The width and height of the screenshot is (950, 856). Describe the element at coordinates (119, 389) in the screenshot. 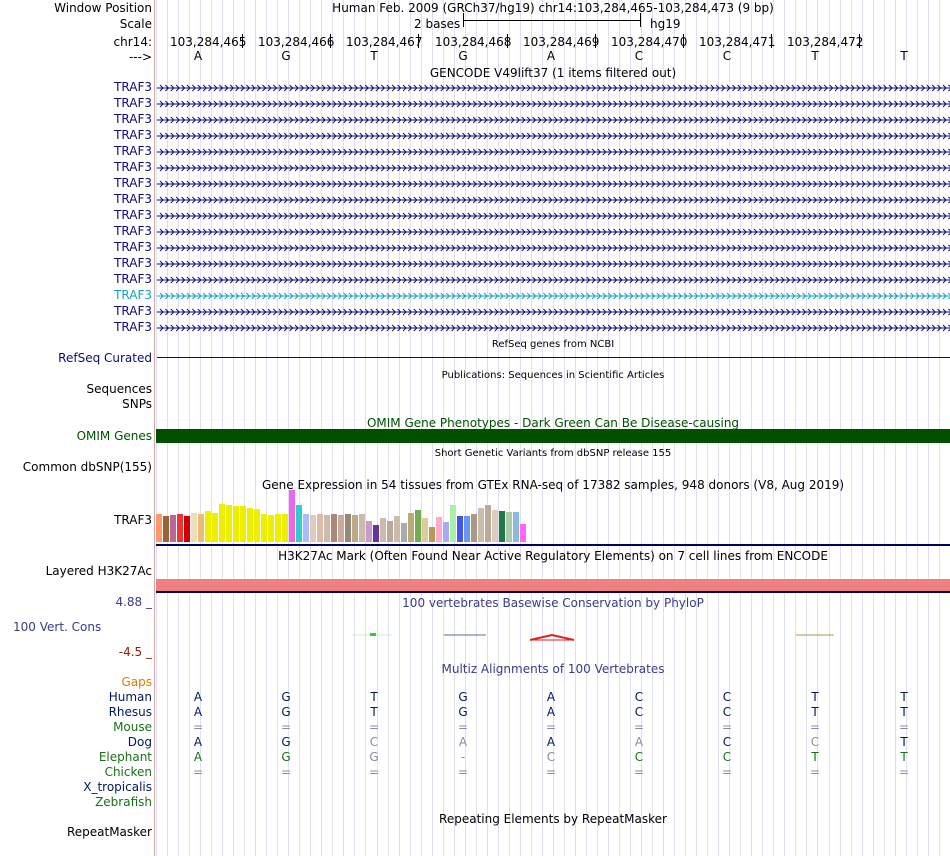

I see `sequences-label: Sequences` at that location.